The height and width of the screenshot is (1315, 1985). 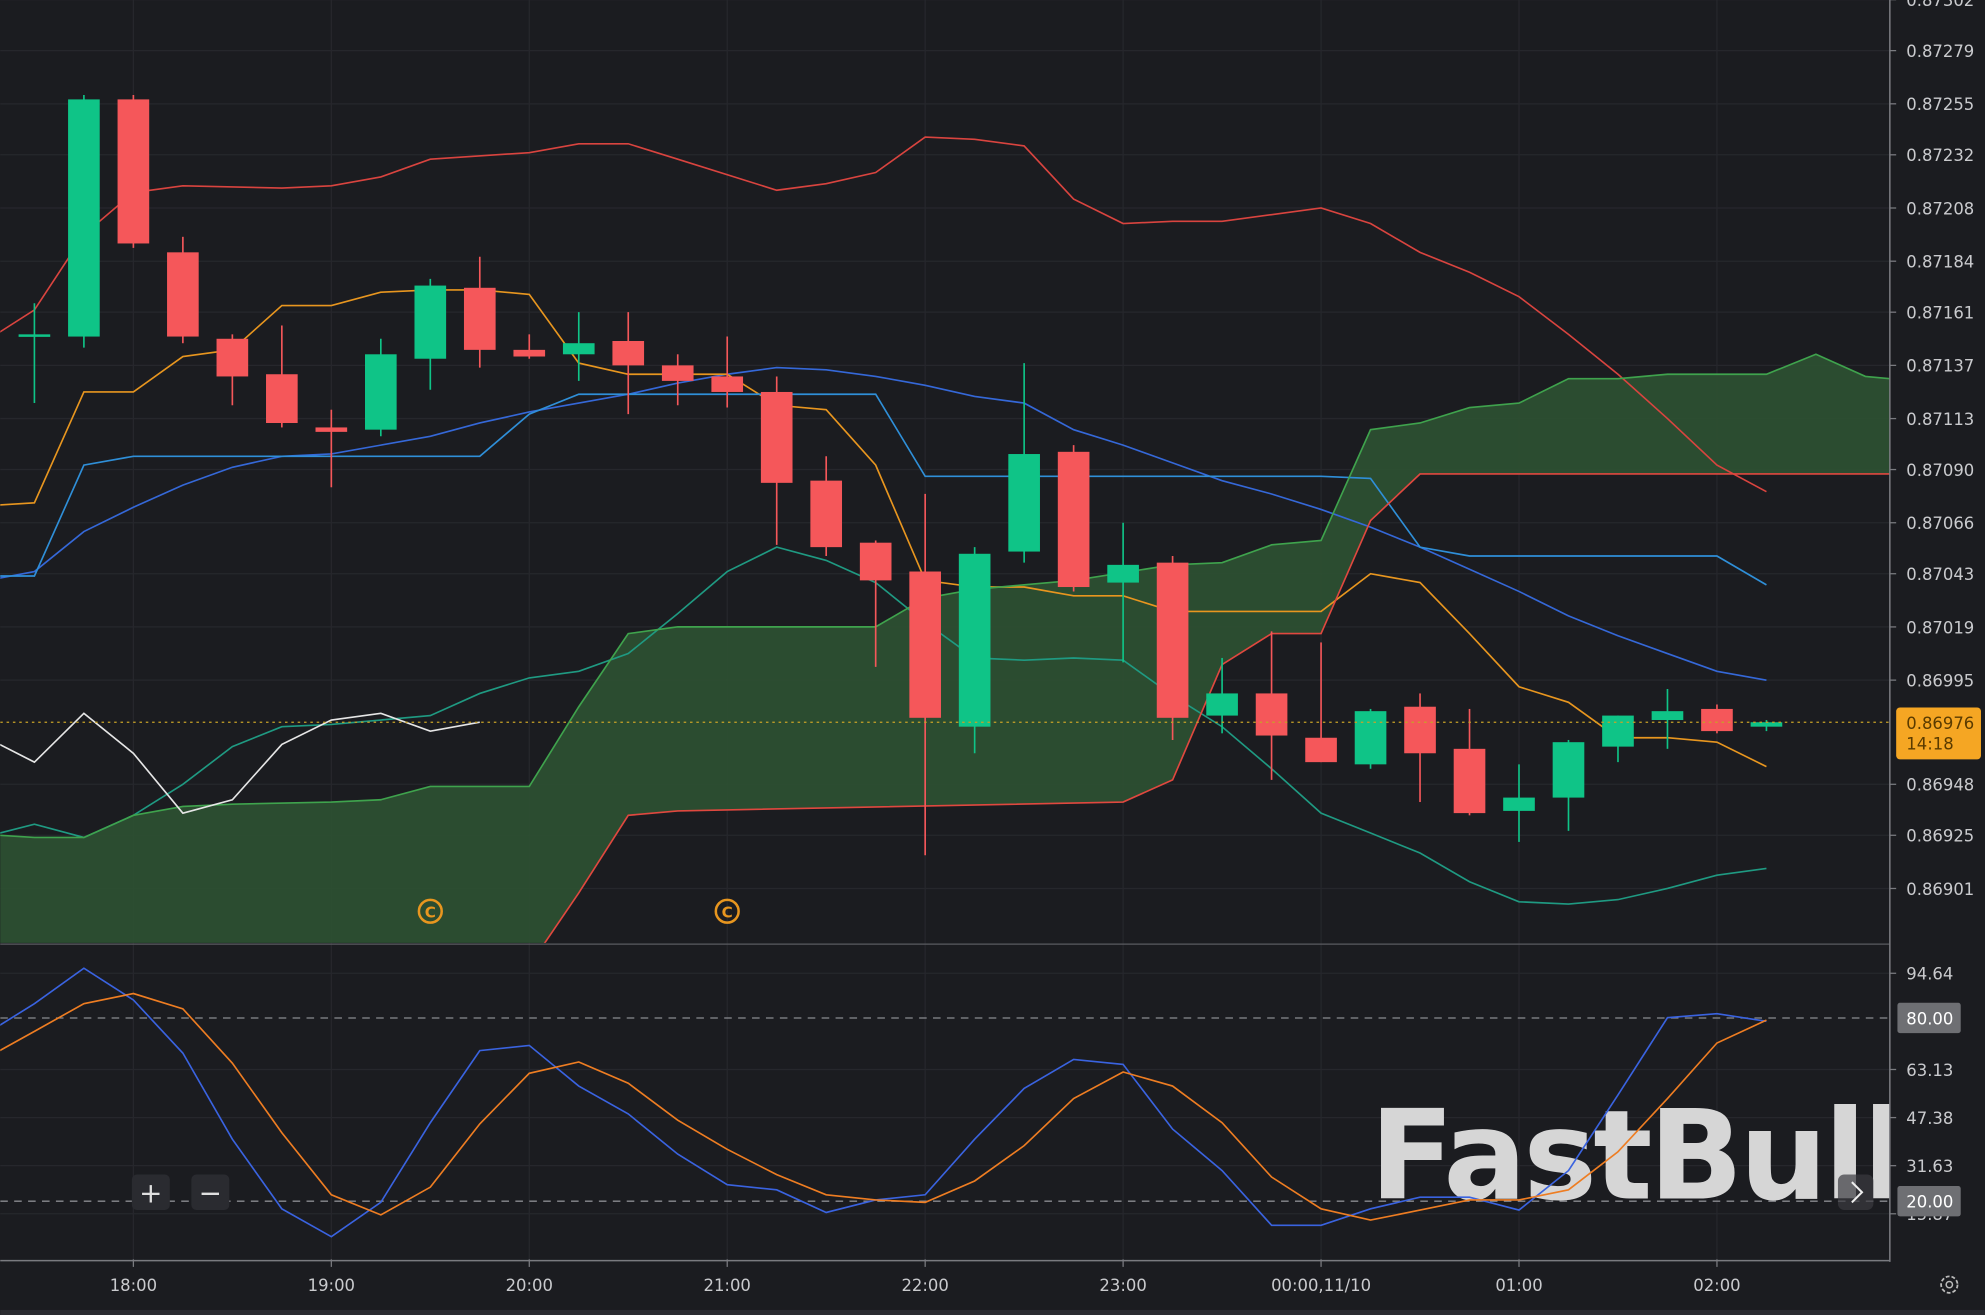 What do you see at coordinates (1940, 470) in the screenshot?
I see `y-tick-label: 0.87090` at bounding box center [1940, 470].